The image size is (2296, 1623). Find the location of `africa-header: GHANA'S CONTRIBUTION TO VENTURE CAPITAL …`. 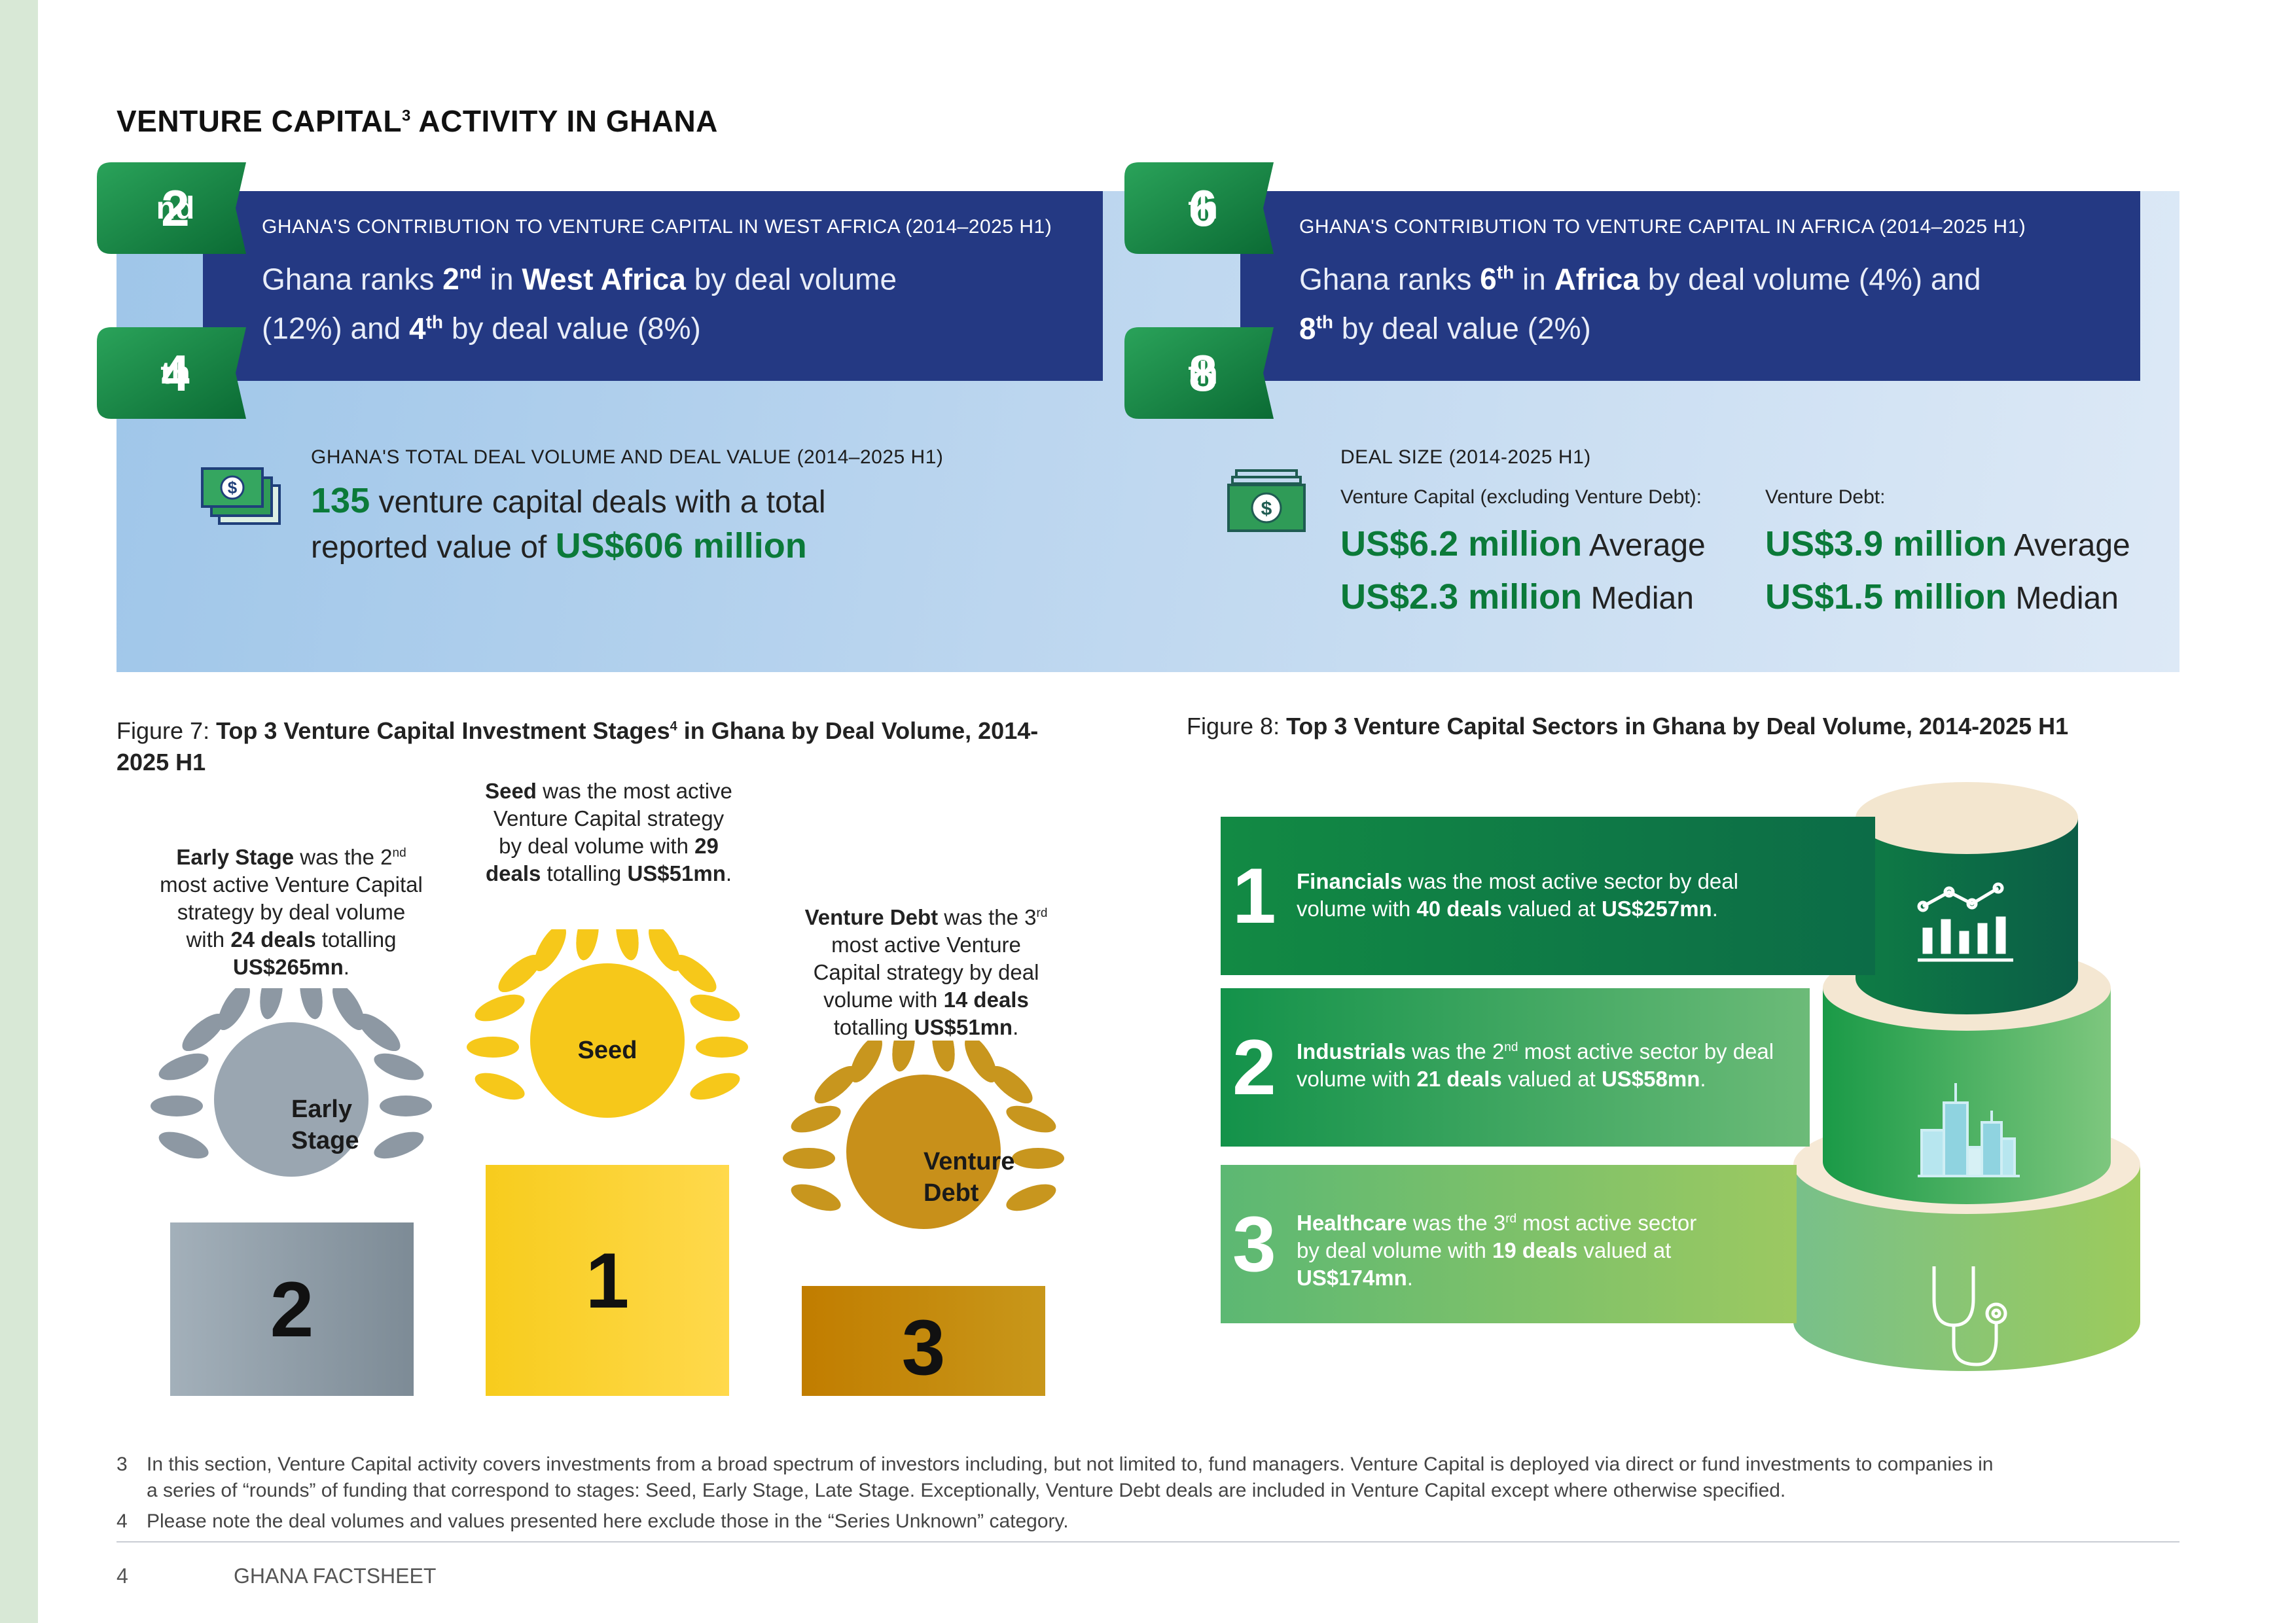

africa-header: GHANA'S CONTRIBUTION TO VENTURE CAPITAL … is located at coordinates (1662, 227).